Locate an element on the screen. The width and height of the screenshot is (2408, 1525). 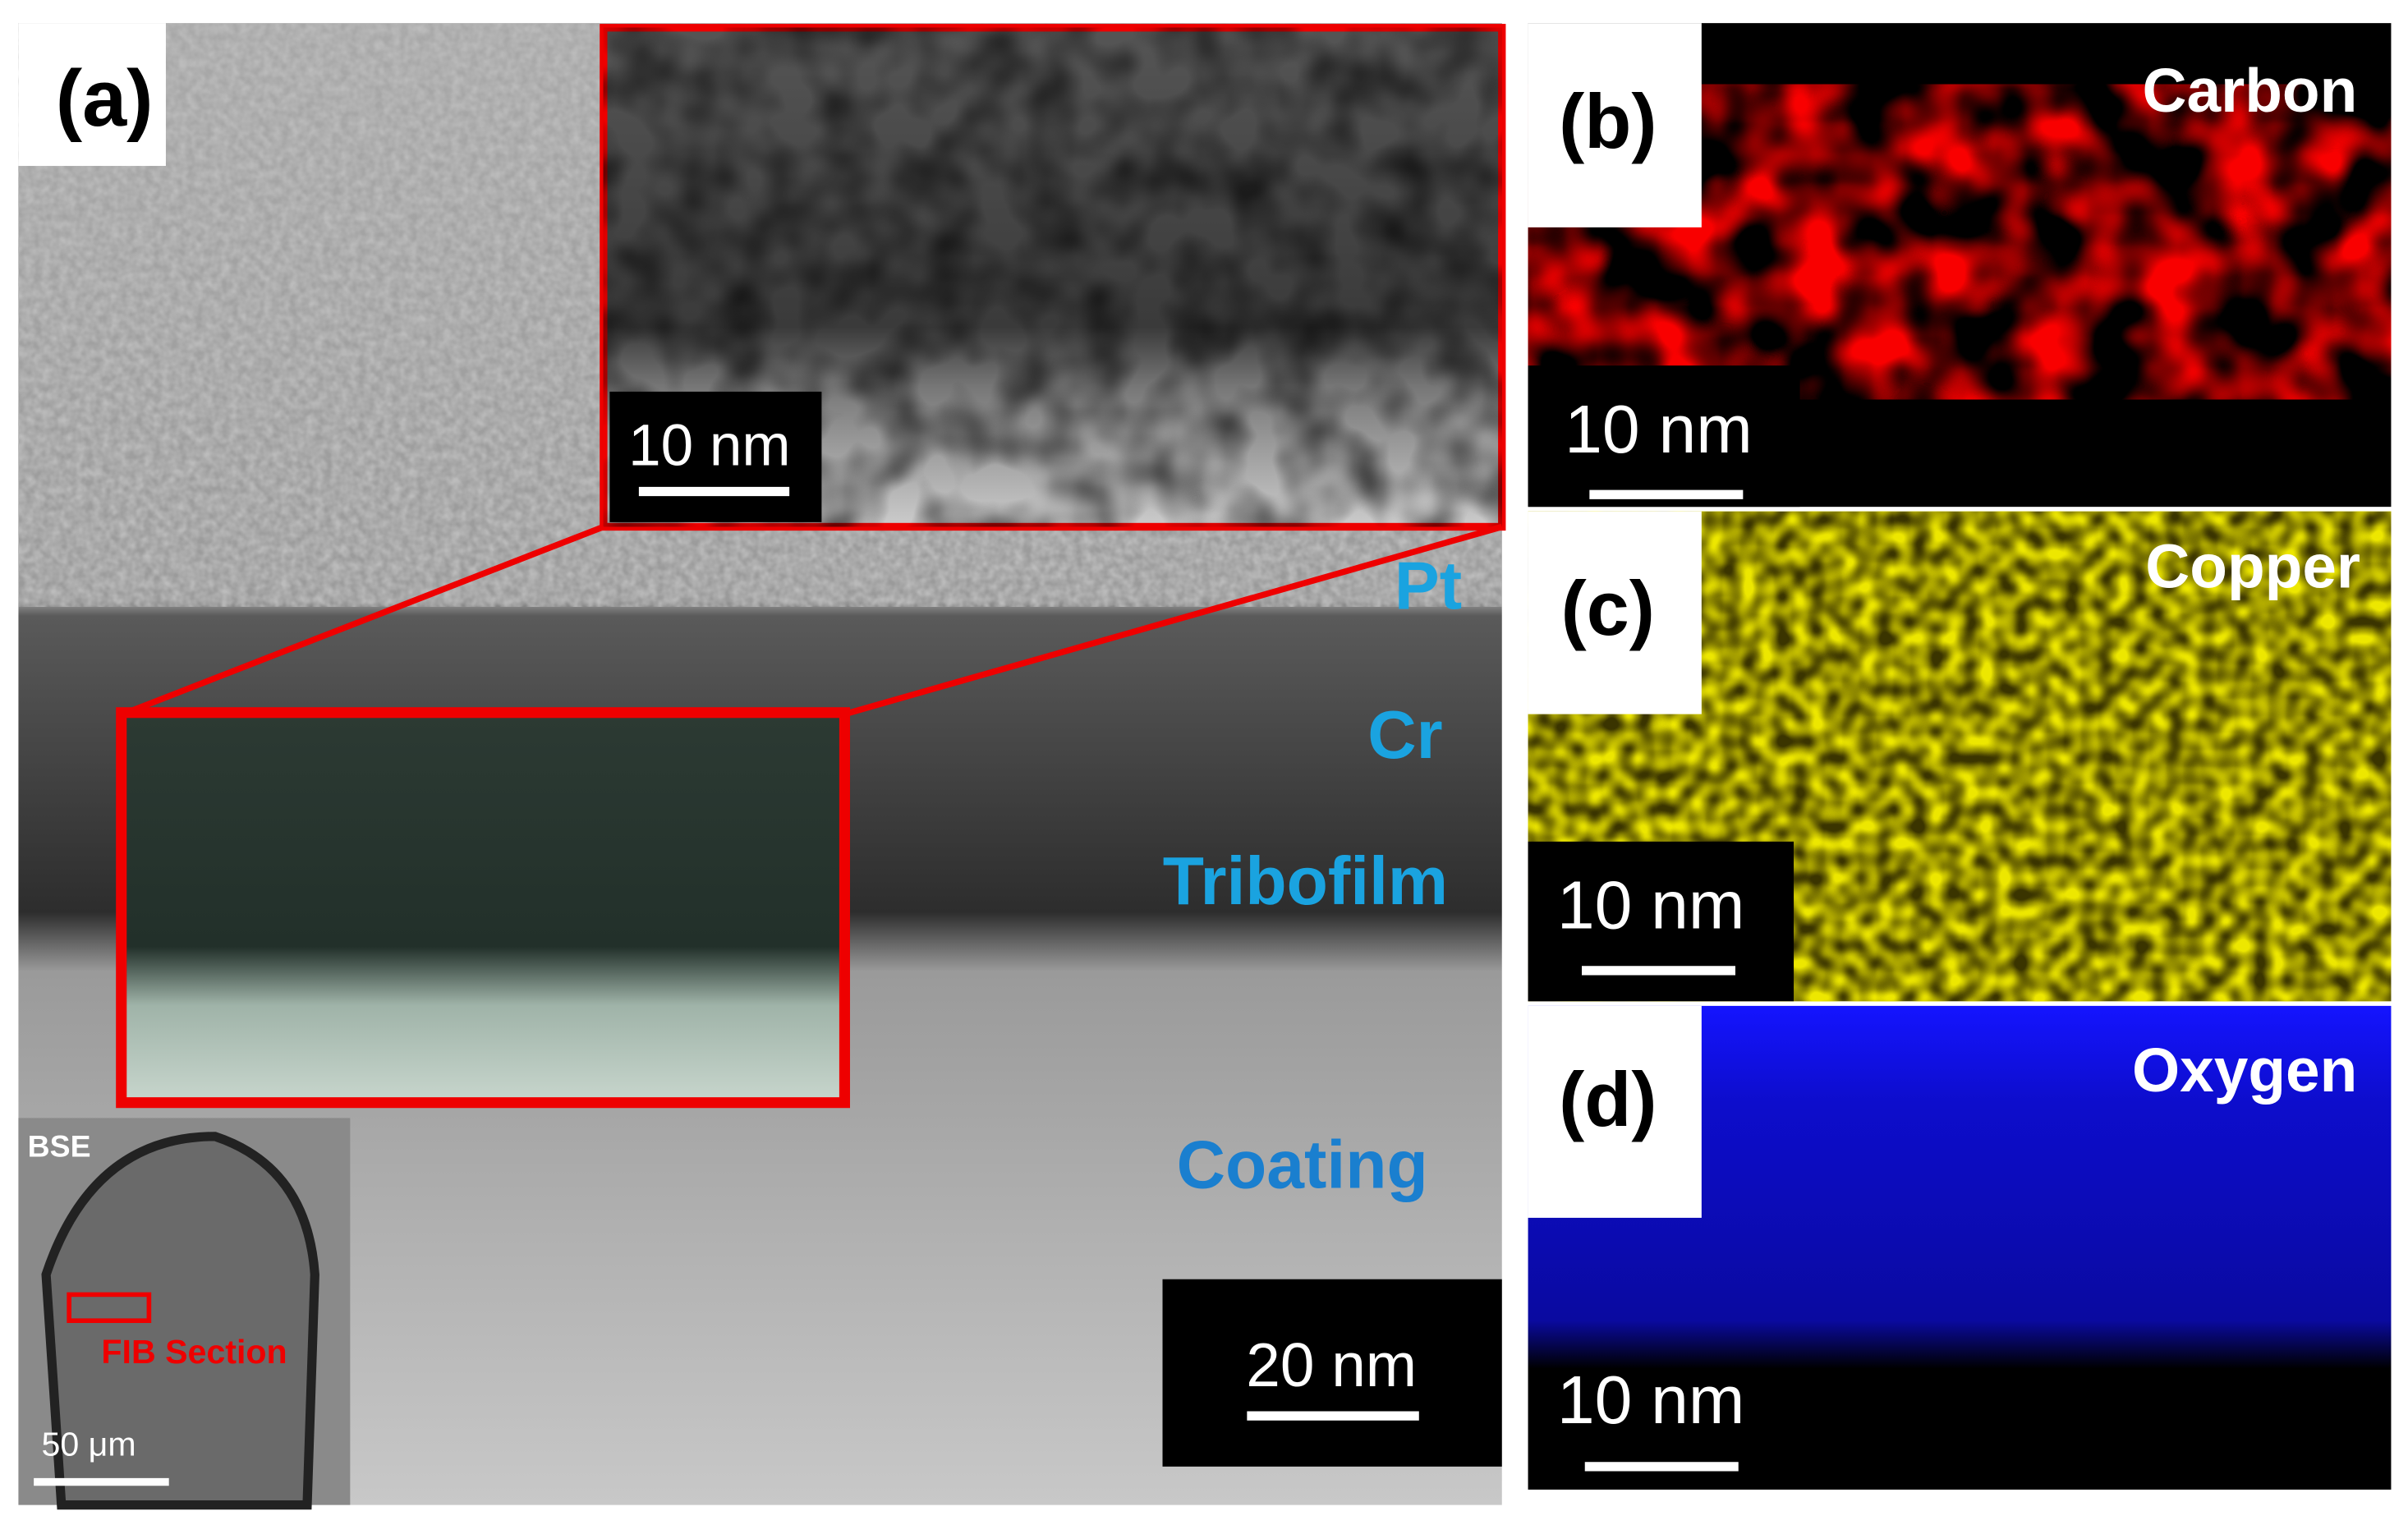
panel-label: (c) is located at coordinates (1608, 608).